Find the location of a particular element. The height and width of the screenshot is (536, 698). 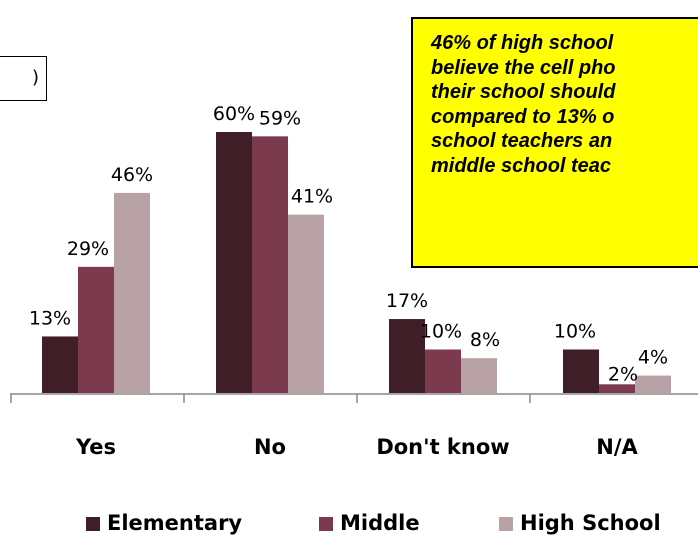

data-label: 60% is located at coordinates (234, 114).